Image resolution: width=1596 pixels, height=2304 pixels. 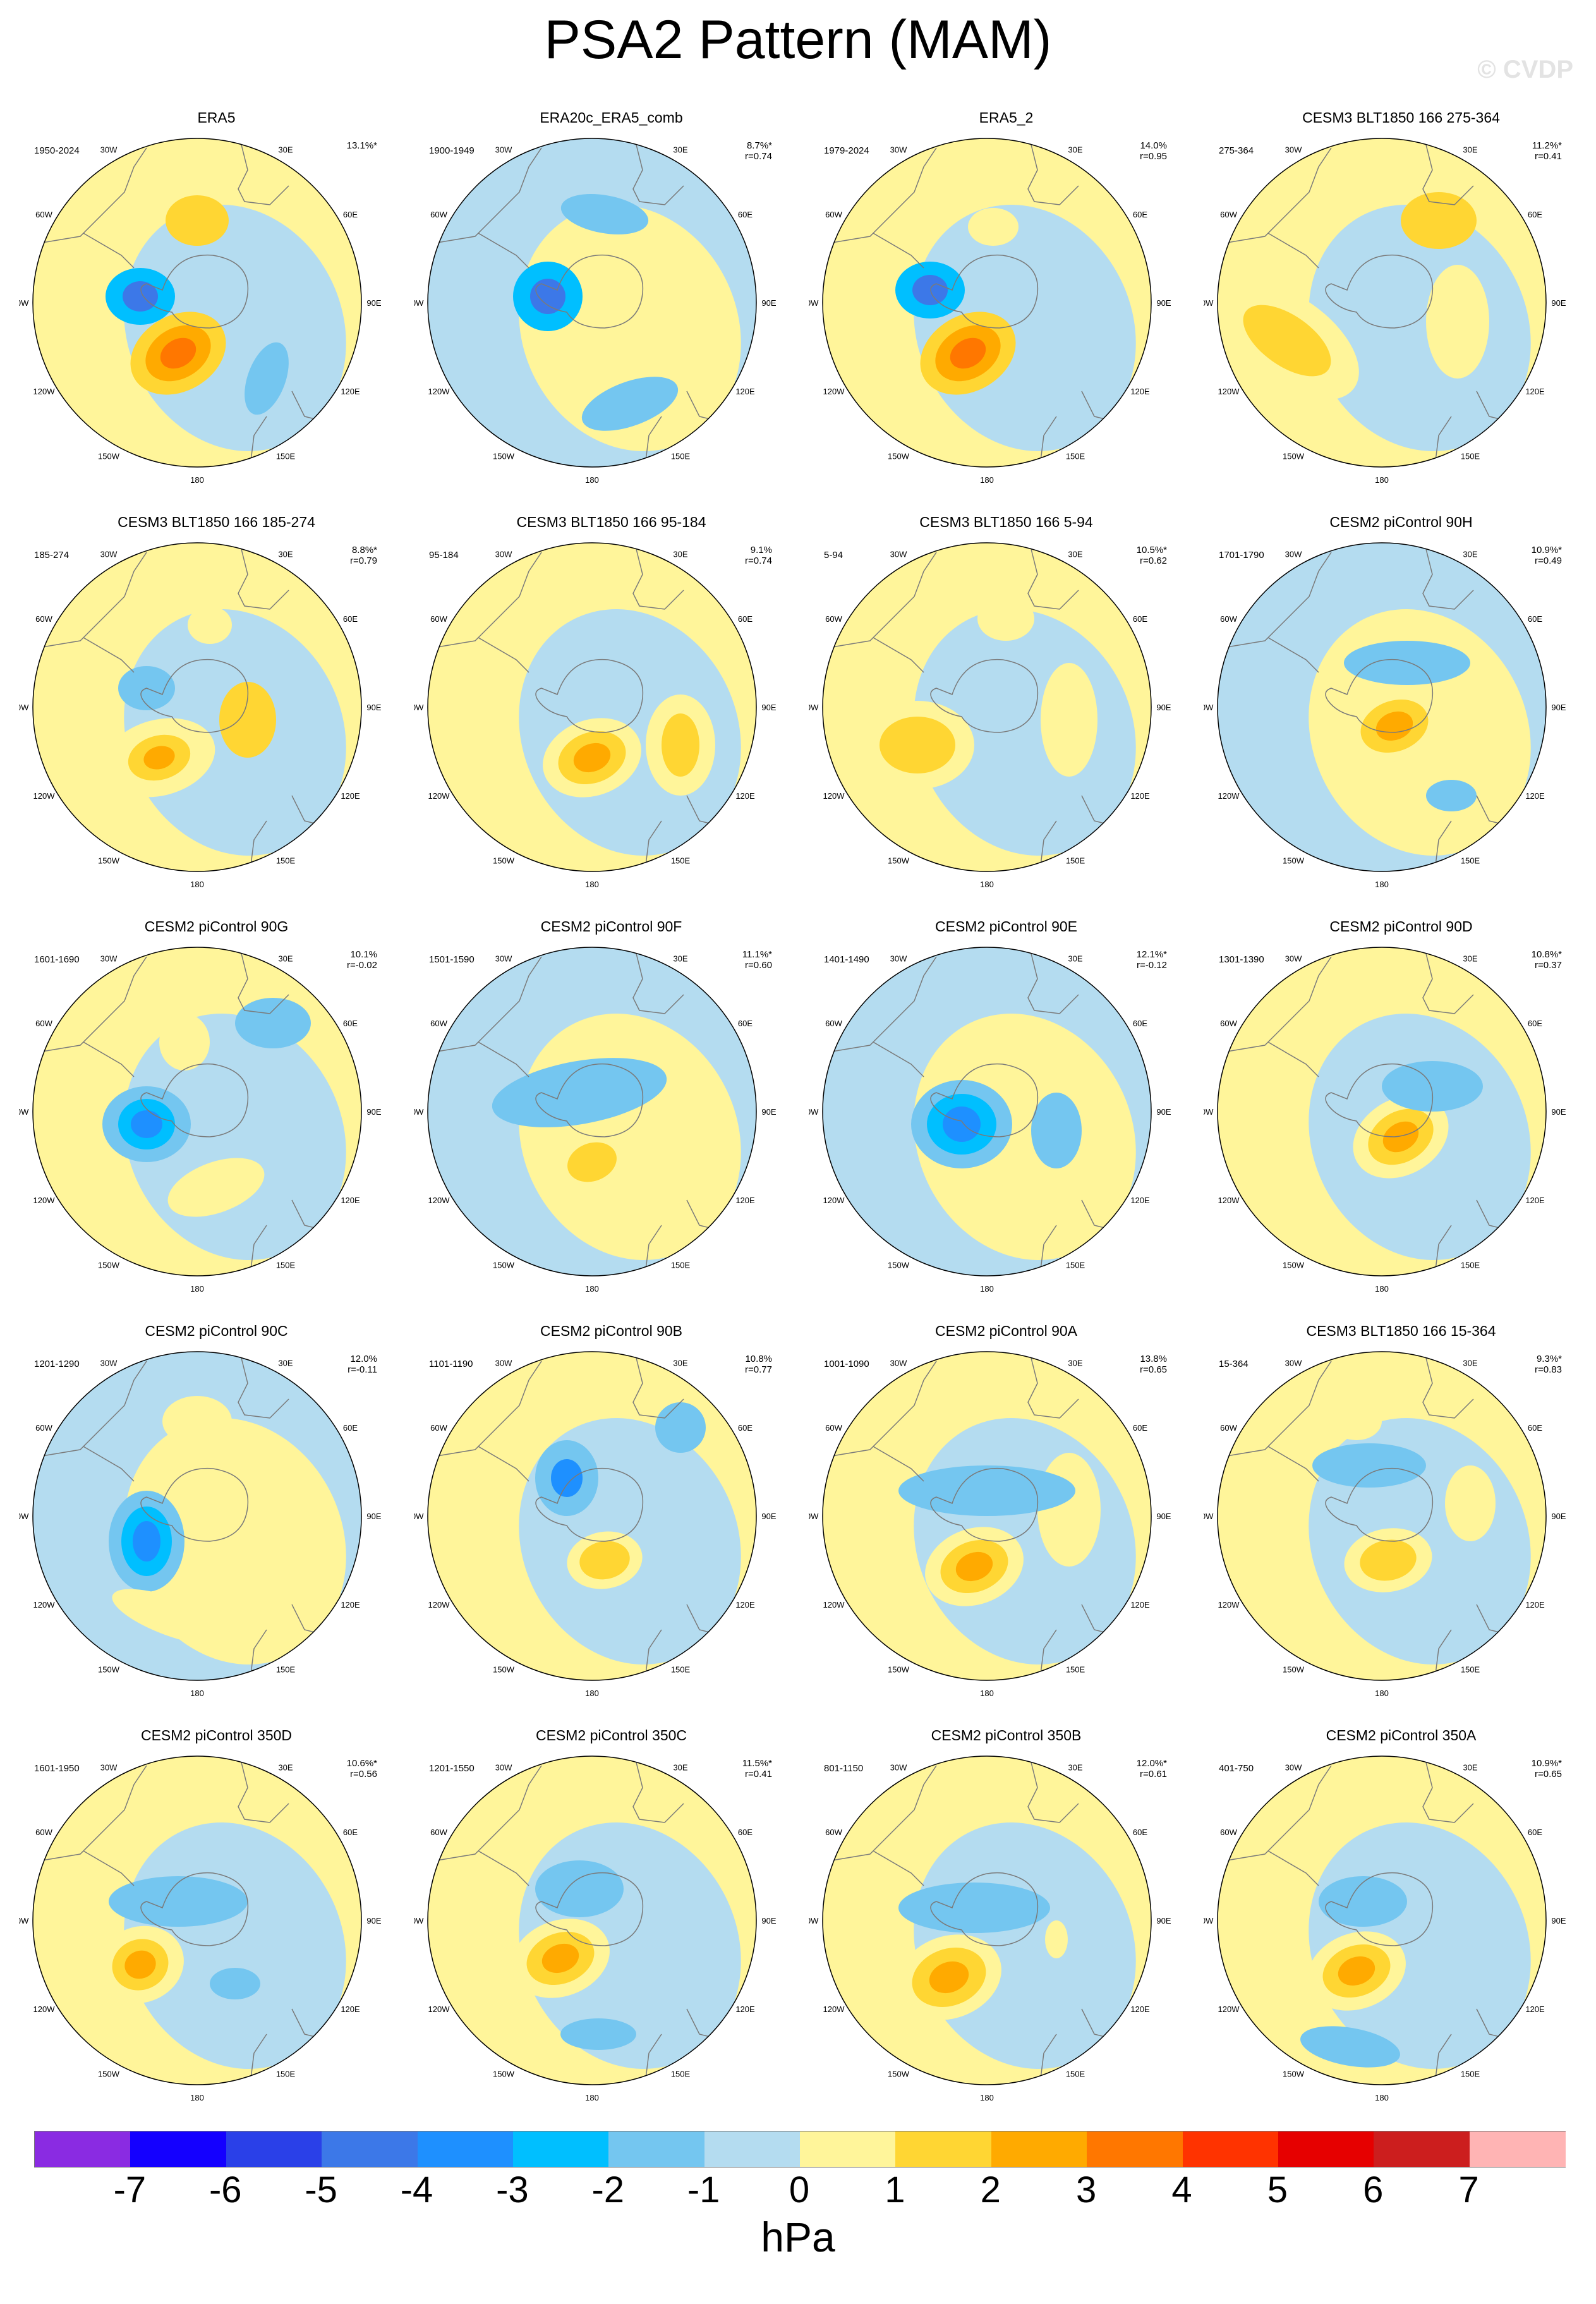 What do you see at coordinates (757, 1769) in the screenshot?
I see `panel-stats: 11.5%* r=0.41` at bounding box center [757, 1769].